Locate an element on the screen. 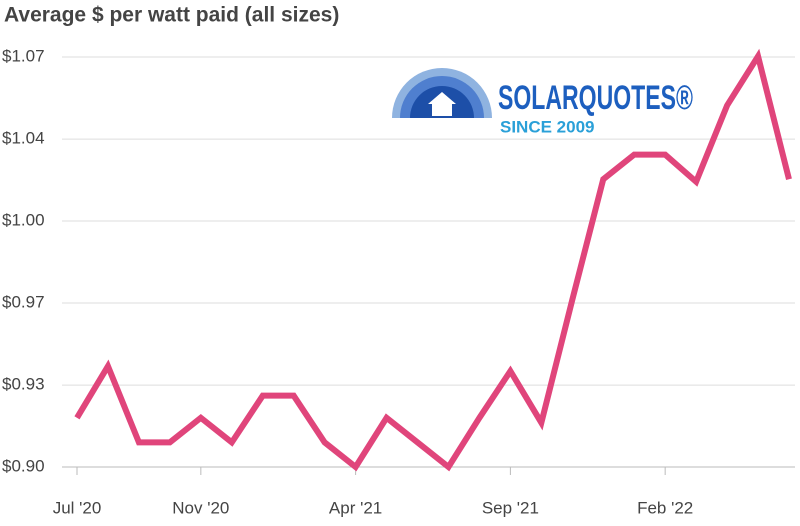 The width and height of the screenshot is (800, 526). x-tick-label: Nov '20 is located at coordinates (200, 507).